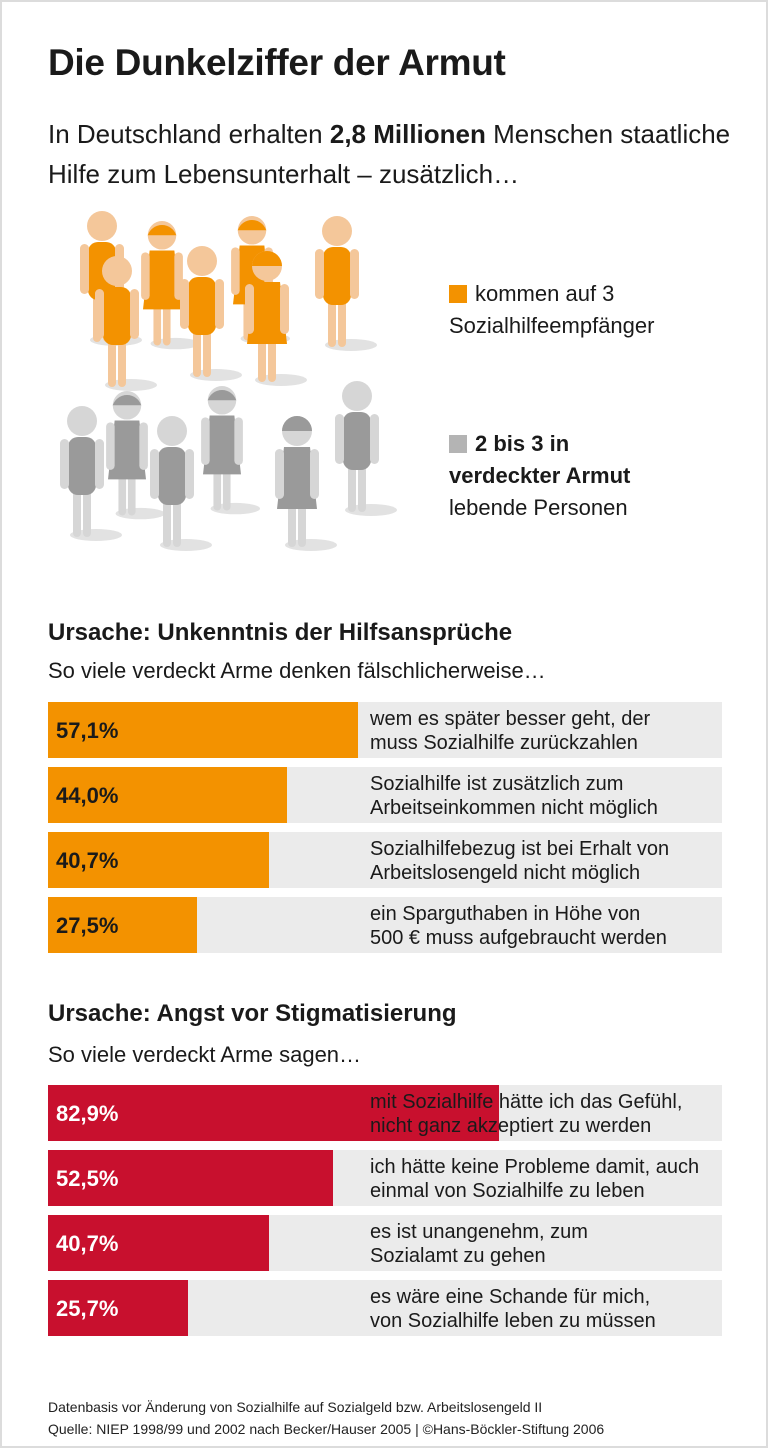  I want to click on people-figures-illustration, so click(228, 381).